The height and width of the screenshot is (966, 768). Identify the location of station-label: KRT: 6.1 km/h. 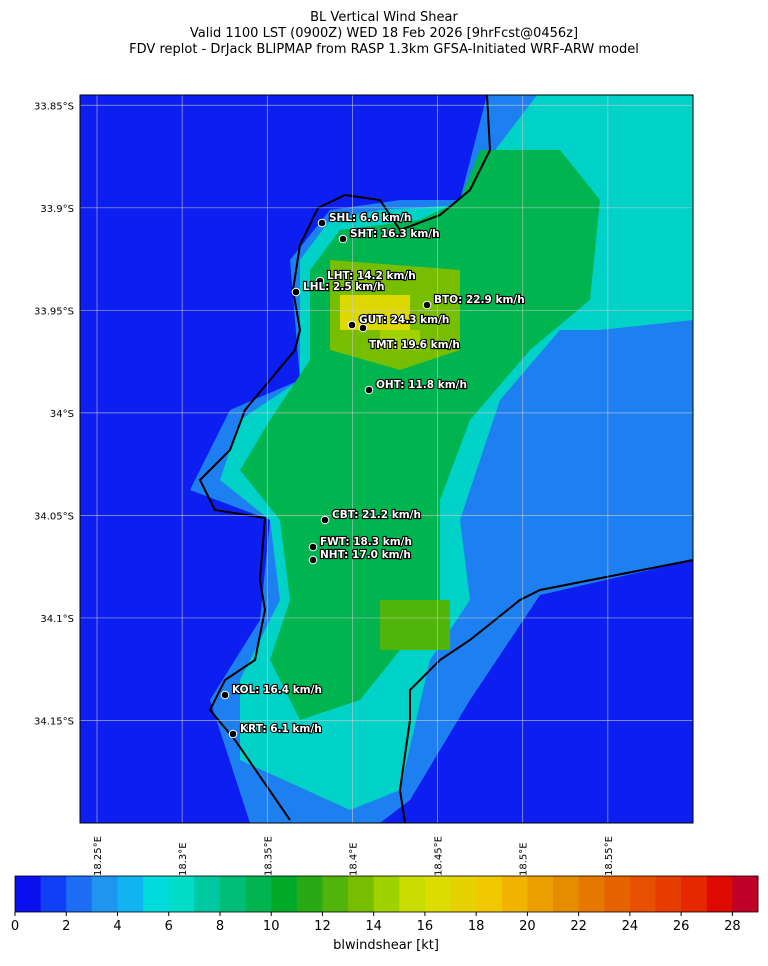
(281, 729).